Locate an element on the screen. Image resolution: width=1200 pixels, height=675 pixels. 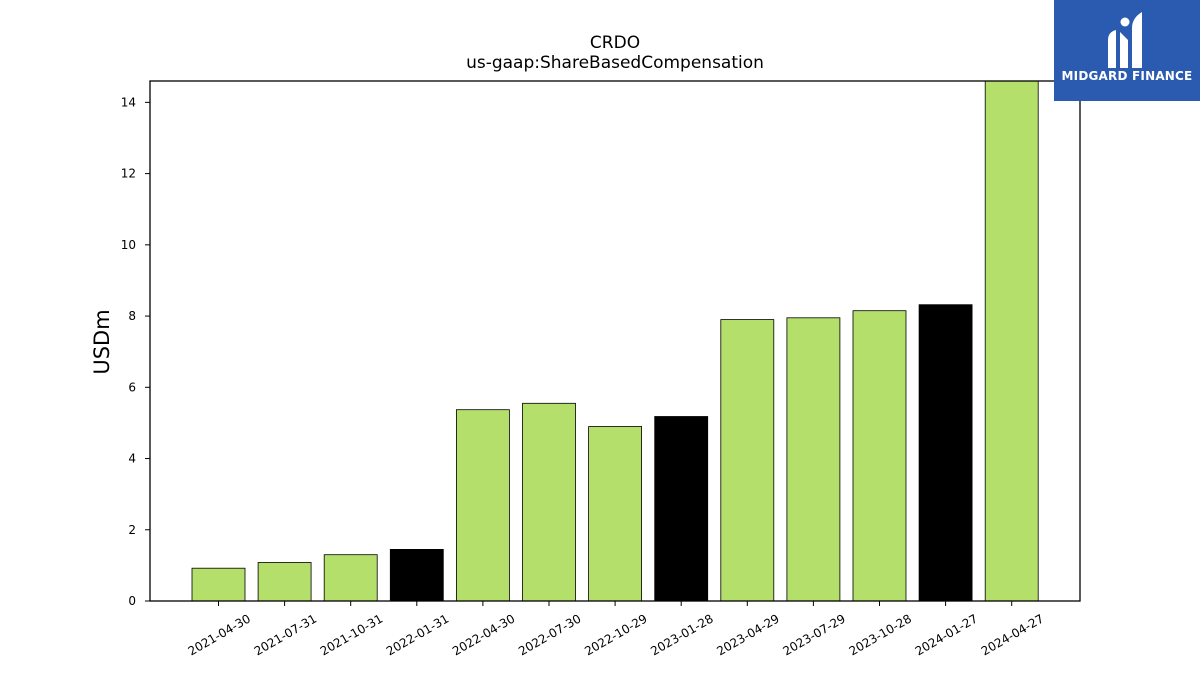
y-tick-label: 12 is located at coordinates (128, 174).